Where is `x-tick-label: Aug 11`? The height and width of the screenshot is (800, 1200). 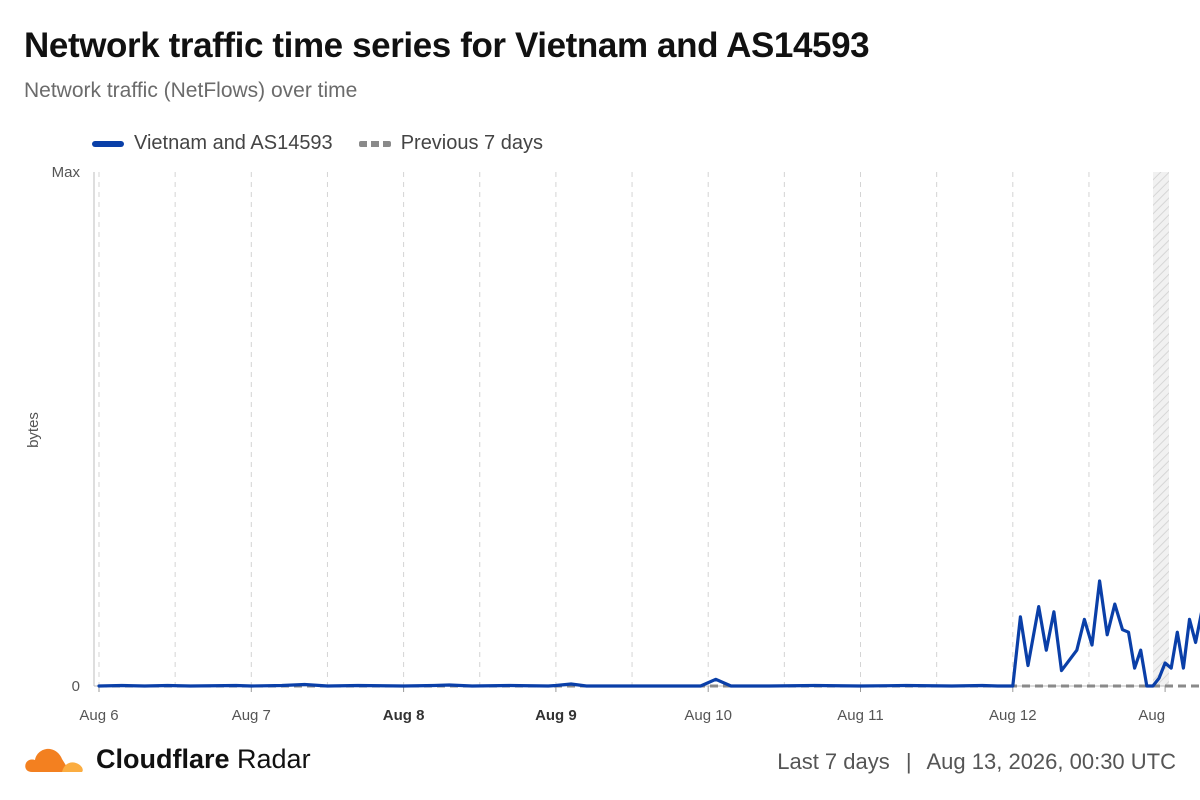
x-tick-label: Aug 11 is located at coordinates (860, 715).